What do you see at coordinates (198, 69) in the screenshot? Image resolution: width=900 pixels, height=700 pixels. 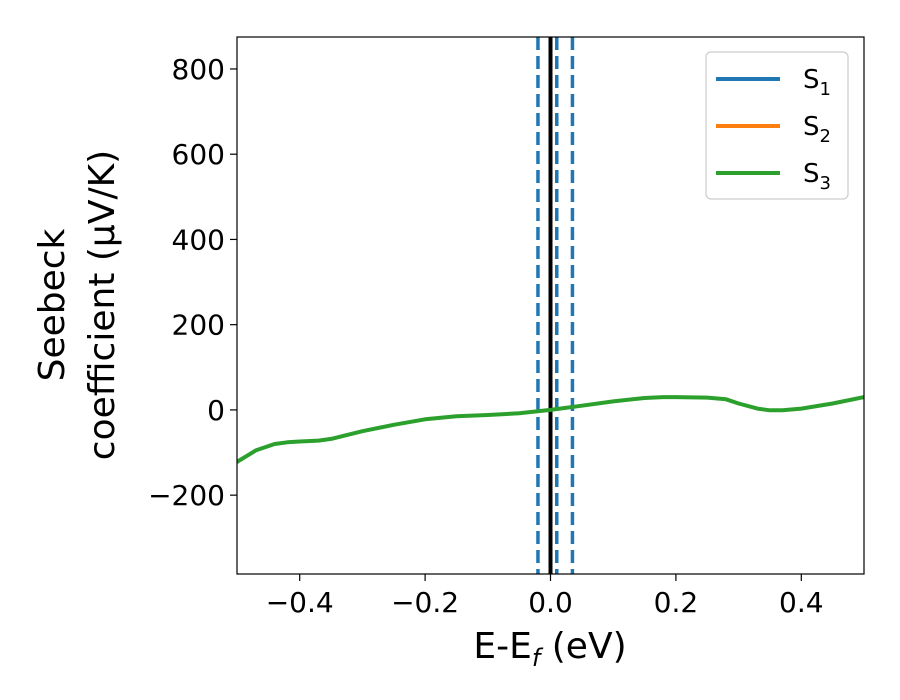 I see `y-tick-label: 800` at bounding box center [198, 69].